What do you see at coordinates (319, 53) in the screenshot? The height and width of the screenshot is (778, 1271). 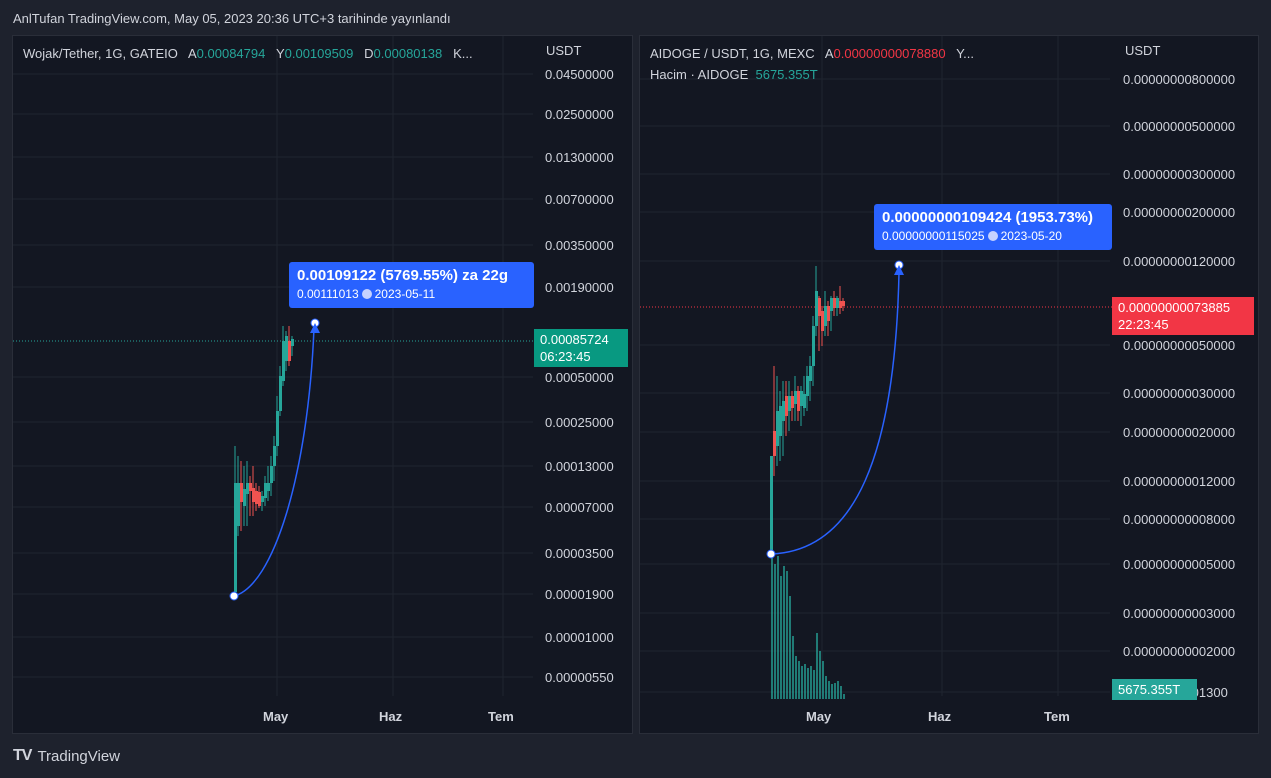 I see `left-high-value: 0.00109509` at bounding box center [319, 53].